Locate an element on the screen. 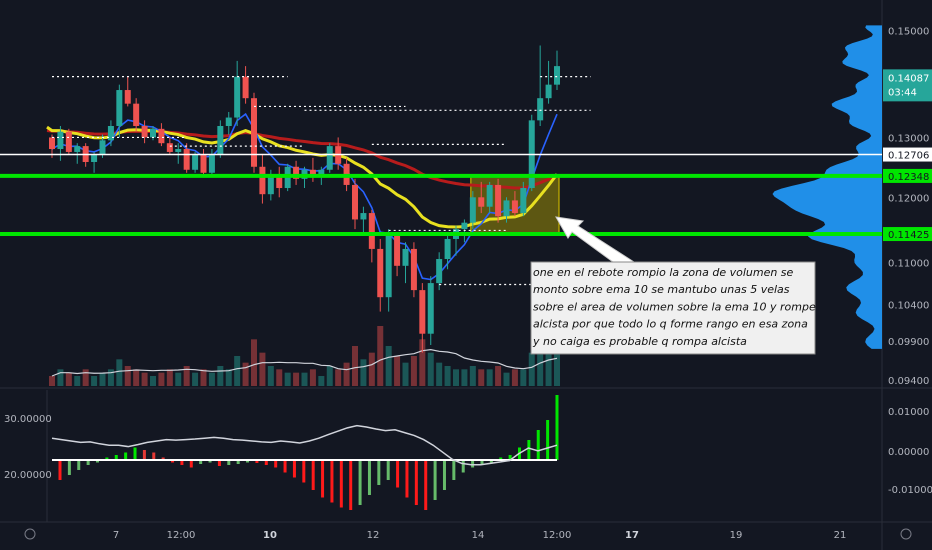  osc-right-tick: -0.01000 is located at coordinates (910, 490).